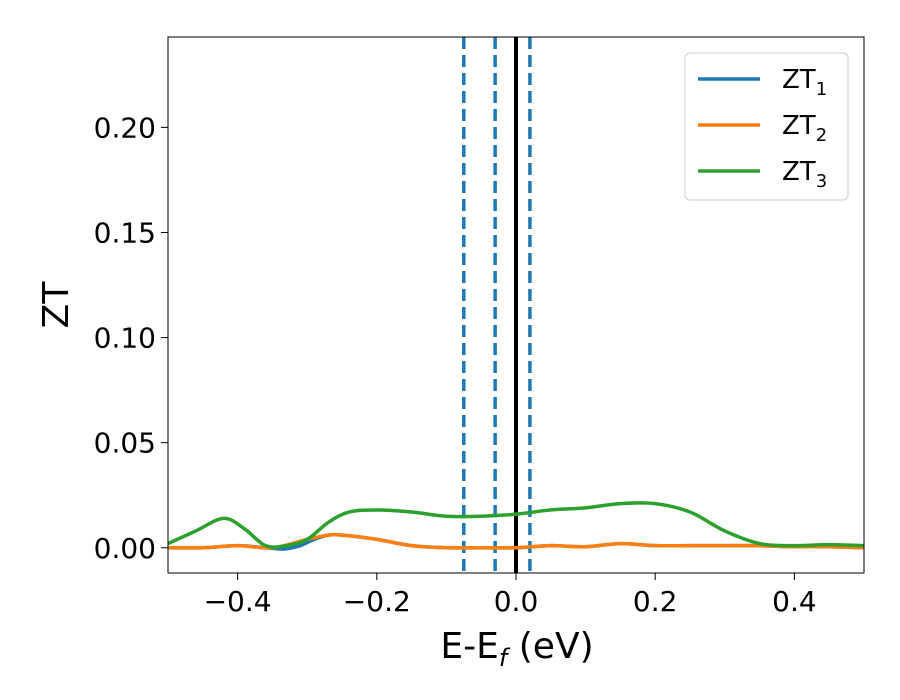  Describe the element at coordinates (804, 82) in the screenshot. I see `legend-label-1: ZT1` at that location.